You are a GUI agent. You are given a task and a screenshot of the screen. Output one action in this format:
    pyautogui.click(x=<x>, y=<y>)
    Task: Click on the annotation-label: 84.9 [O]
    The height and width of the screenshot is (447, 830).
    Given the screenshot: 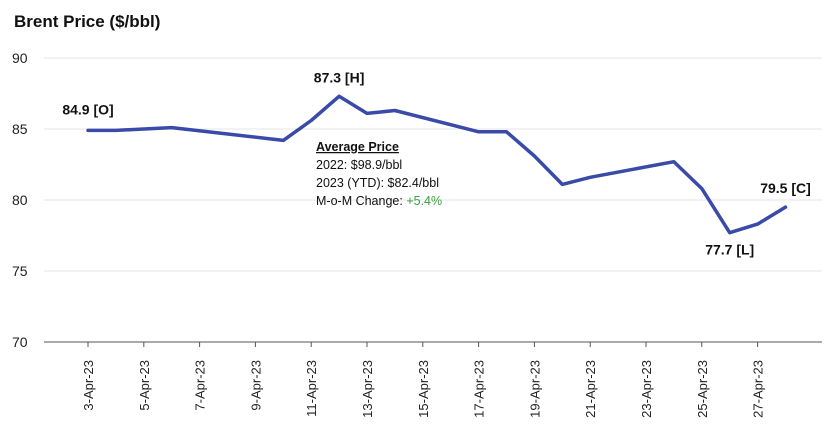 What is the action you would take?
    pyautogui.click(x=87, y=109)
    